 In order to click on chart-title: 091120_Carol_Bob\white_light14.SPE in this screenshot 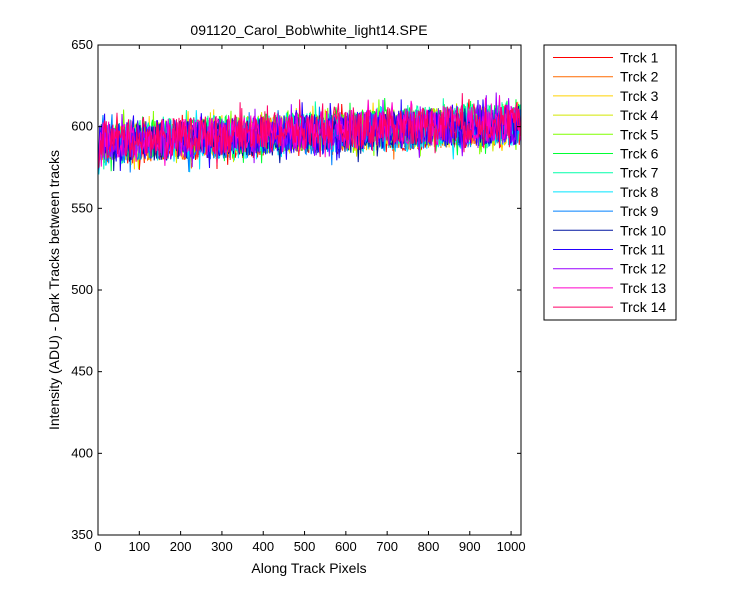, I will do `click(308, 30)`.